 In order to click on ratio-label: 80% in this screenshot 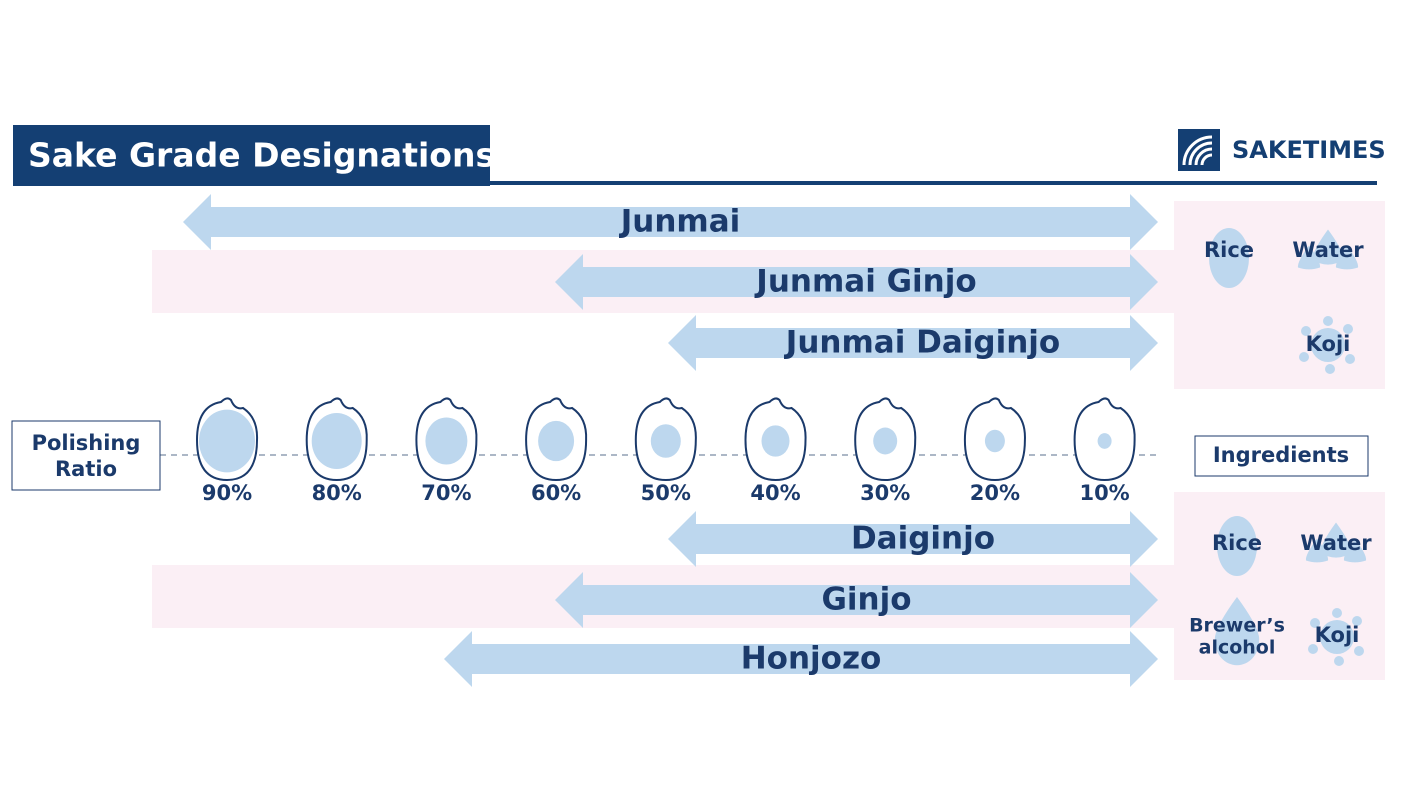, I will do `click(337, 493)`.